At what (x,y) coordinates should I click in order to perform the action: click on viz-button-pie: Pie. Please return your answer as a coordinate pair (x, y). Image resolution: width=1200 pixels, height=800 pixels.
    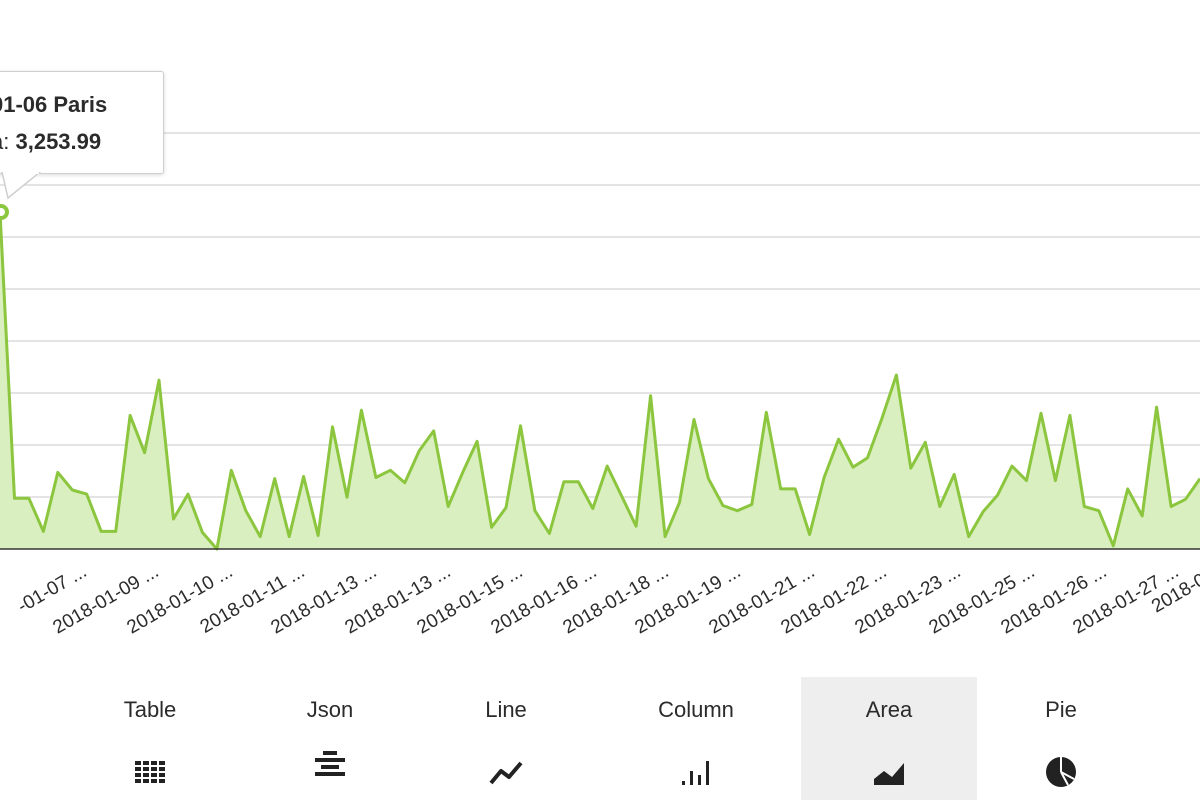
    Looking at the image, I should click on (1061, 738).